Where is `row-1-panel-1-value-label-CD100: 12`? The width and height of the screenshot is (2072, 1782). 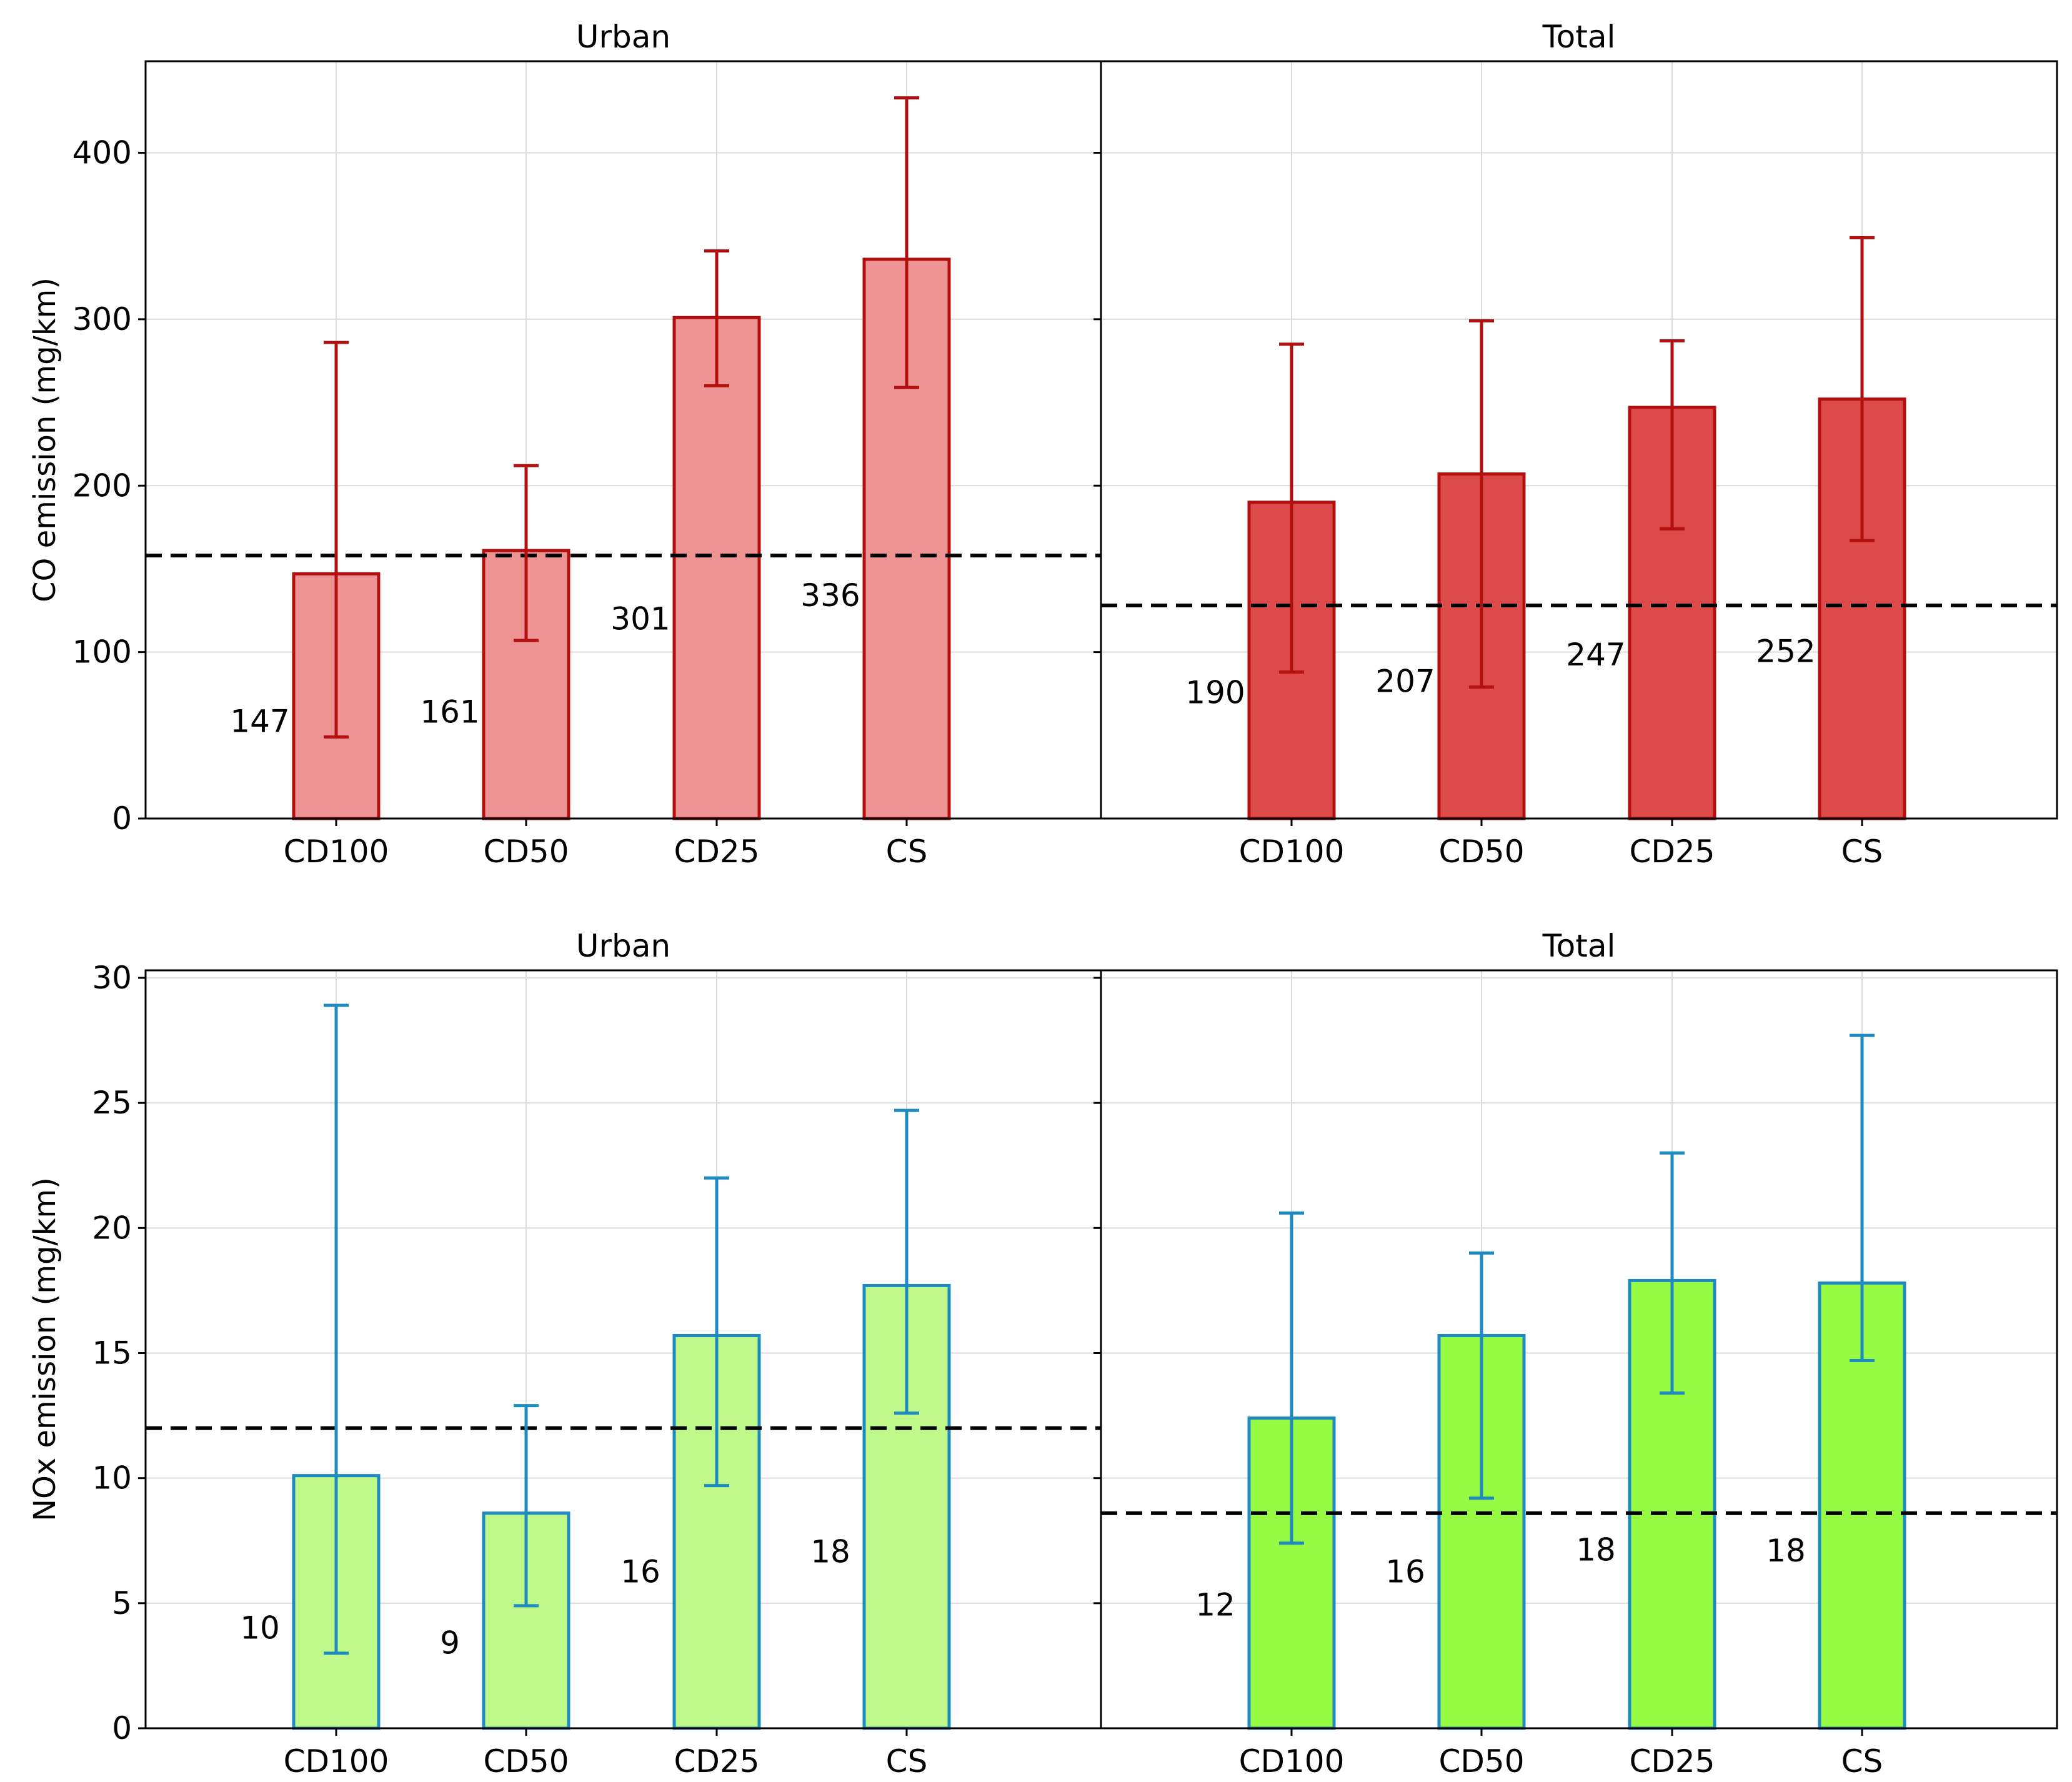
row-1-panel-1-value-label-CD100: 12 is located at coordinates (1215, 1604).